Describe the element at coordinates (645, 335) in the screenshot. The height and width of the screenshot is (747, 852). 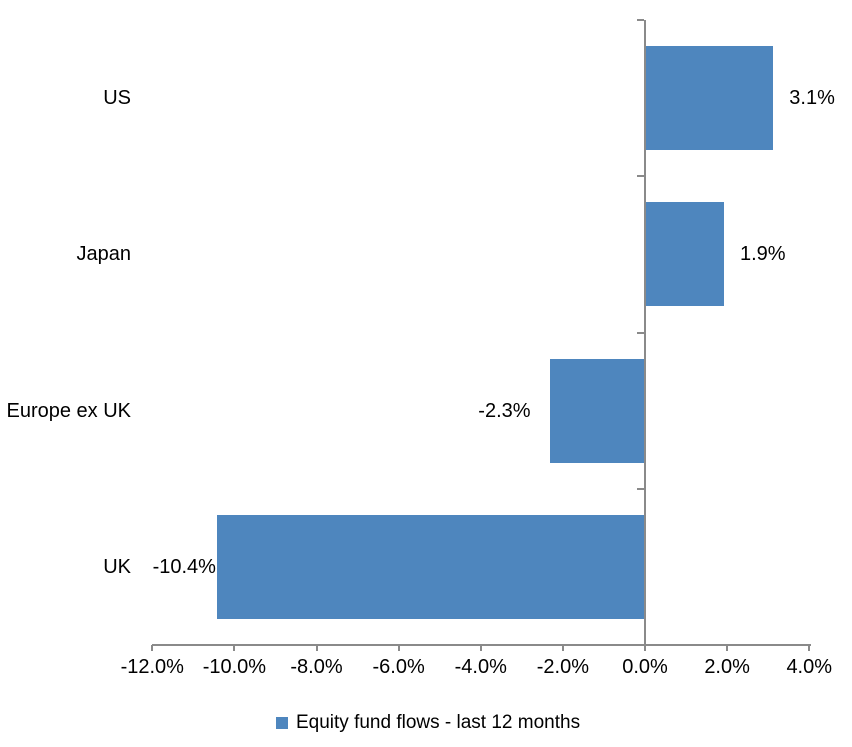
I see `y-axis-line` at that location.